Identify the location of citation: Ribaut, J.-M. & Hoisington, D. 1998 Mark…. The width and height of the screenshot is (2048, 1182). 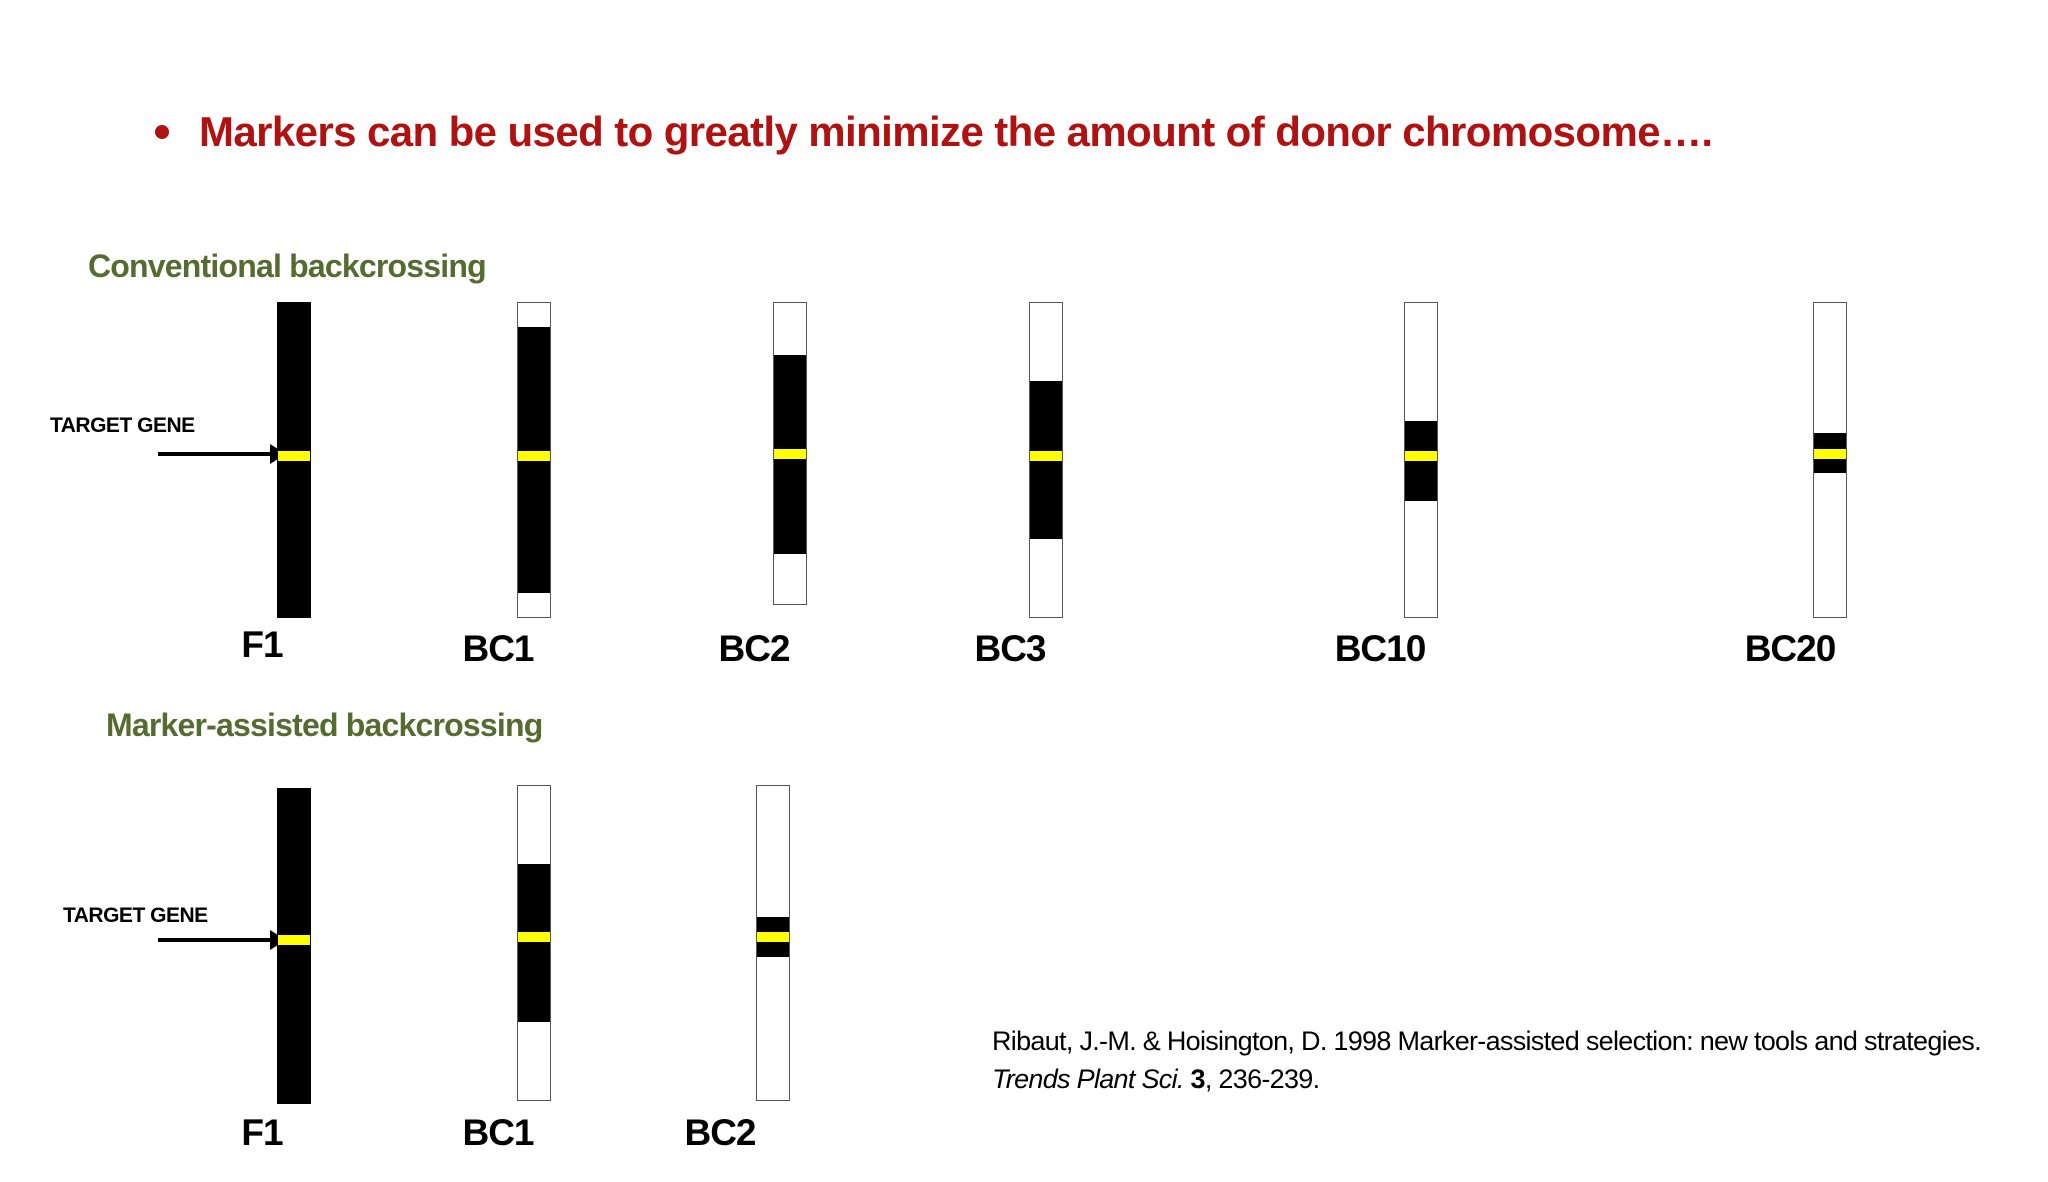
(1487, 1060).